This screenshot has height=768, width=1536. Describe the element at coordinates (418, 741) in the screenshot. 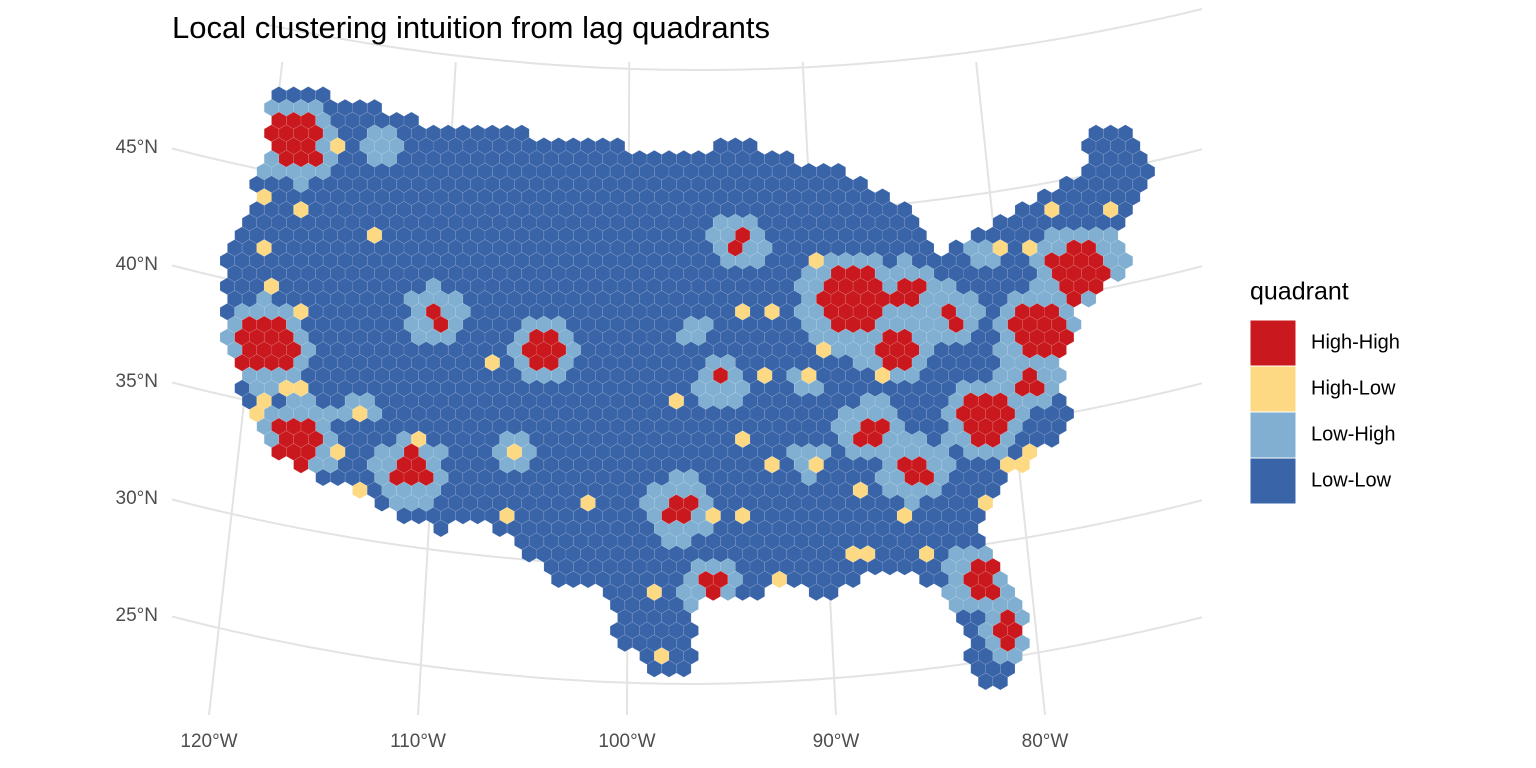

I see `lon-tick-label: 110°W` at that location.